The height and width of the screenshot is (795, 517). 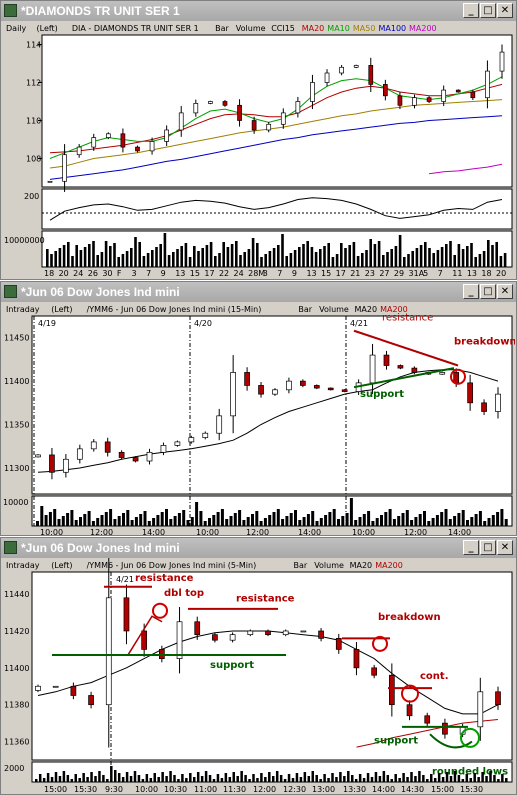 What do you see at coordinates (224, 273) in the screenshot?
I see `date-axis-label: 22` at bounding box center [224, 273].